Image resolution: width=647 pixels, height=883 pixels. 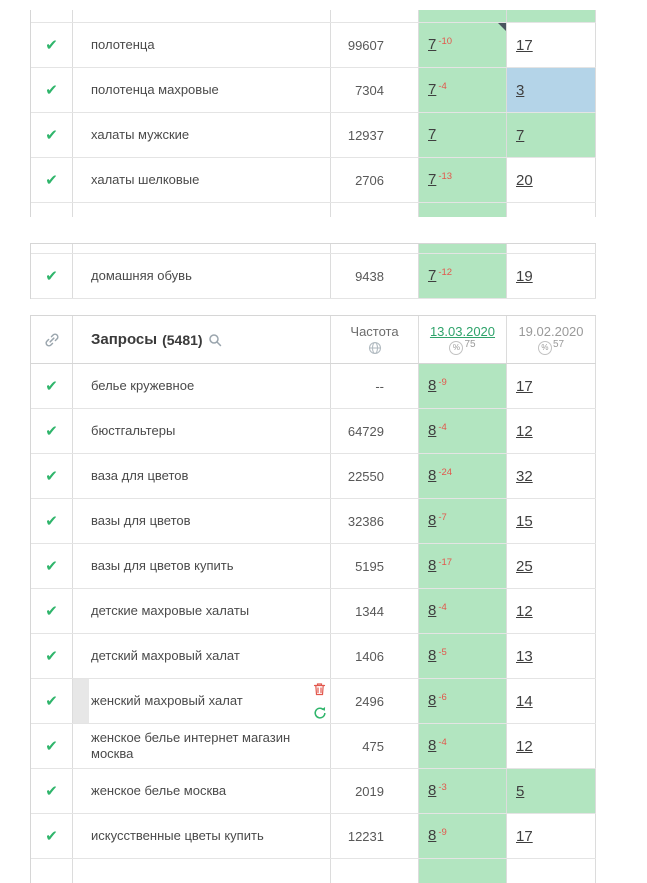 I want to click on delete-keyword-icon, so click(x=320, y=689).